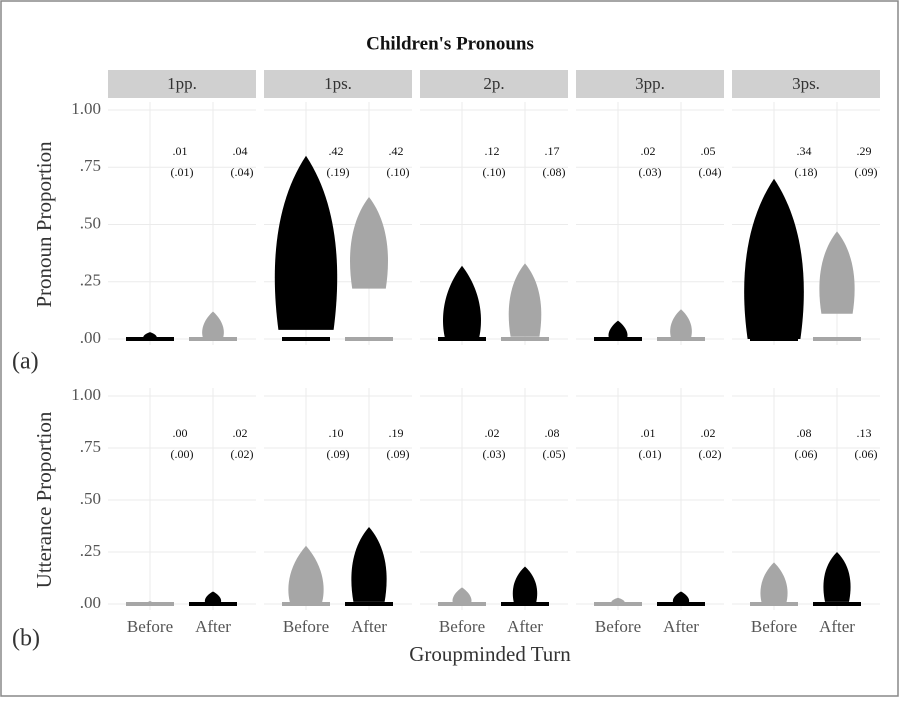  I want to click on mean-label: .00, so click(180, 433).